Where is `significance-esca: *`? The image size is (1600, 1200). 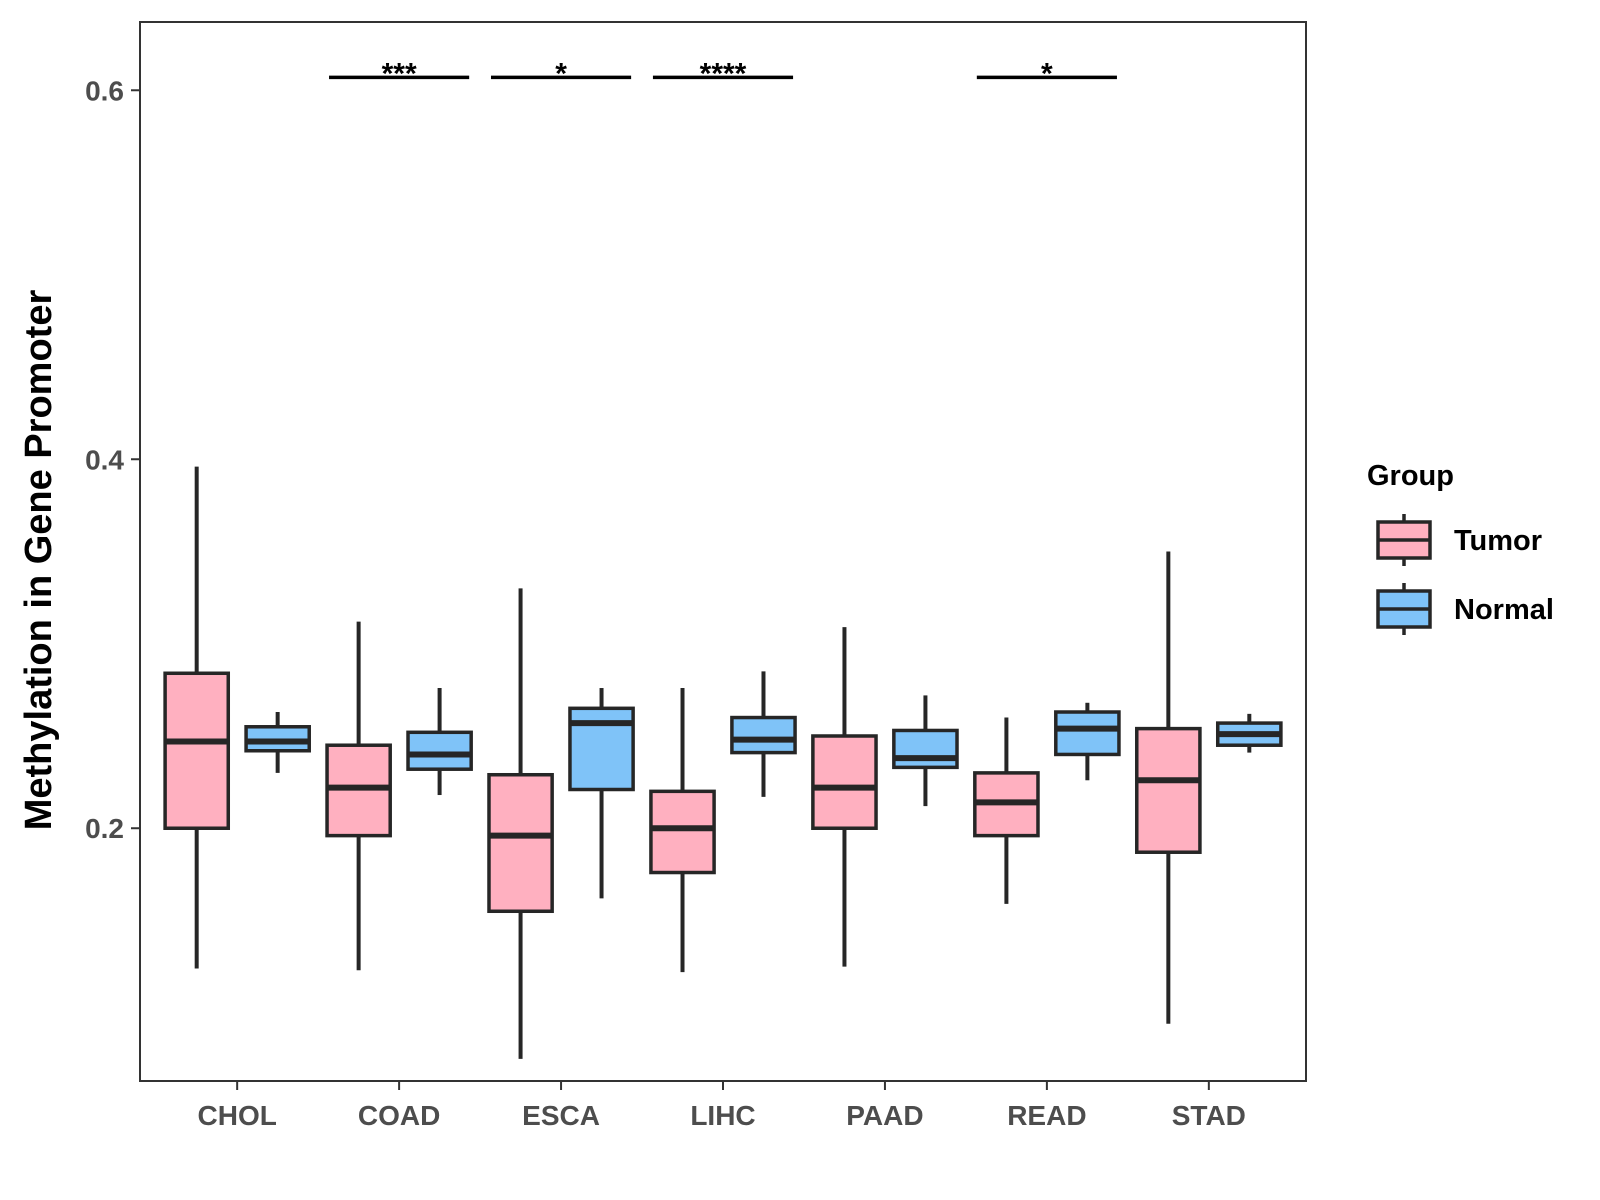 significance-esca: * is located at coordinates (561, 73).